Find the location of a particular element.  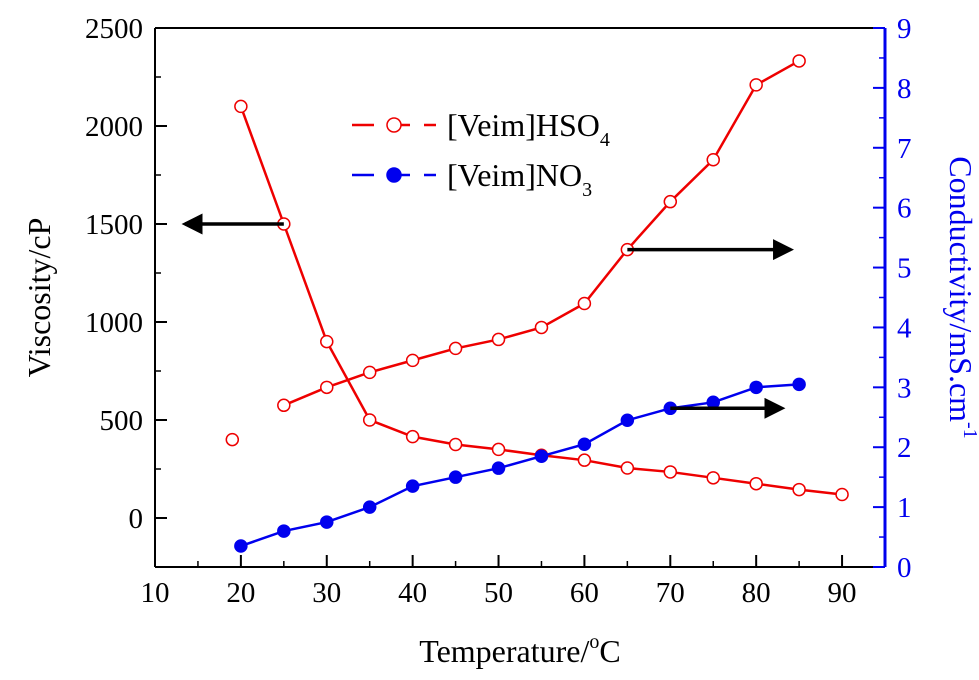

y-right-tick-label: 8 is located at coordinates (904, 89).